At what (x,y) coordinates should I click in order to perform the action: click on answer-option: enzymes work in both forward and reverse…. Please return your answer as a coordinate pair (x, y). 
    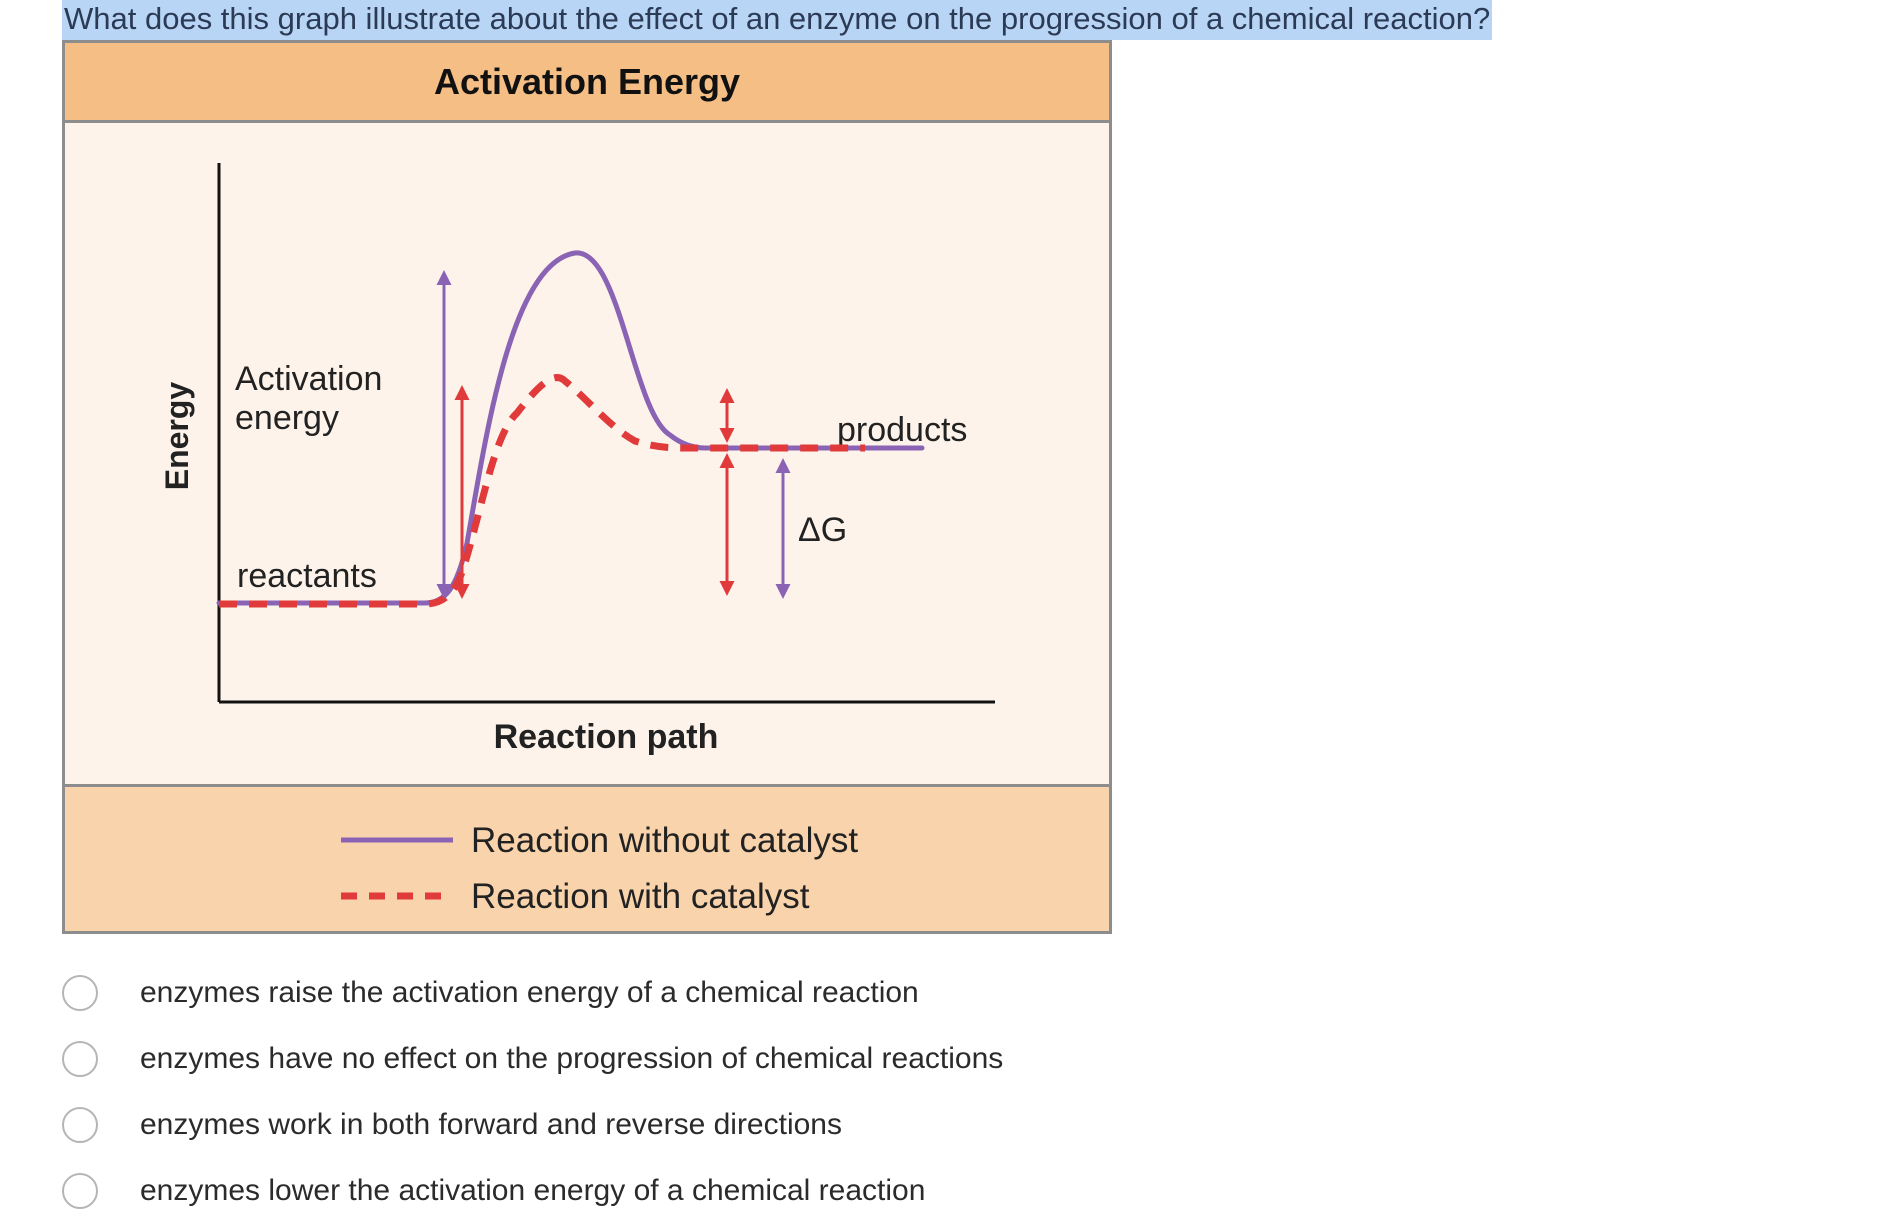
    Looking at the image, I should click on (532, 1125).